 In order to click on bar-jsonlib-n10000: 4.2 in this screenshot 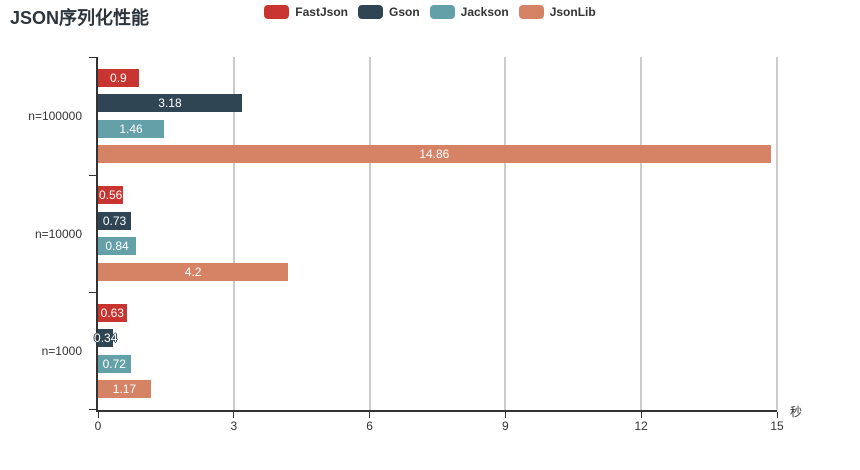, I will do `click(193, 271)`.